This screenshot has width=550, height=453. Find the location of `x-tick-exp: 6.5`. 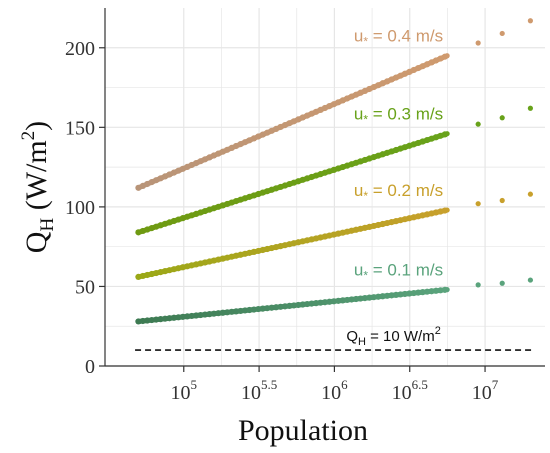

x-tick-exp: 6.5 is located at coordinates (420, 384).